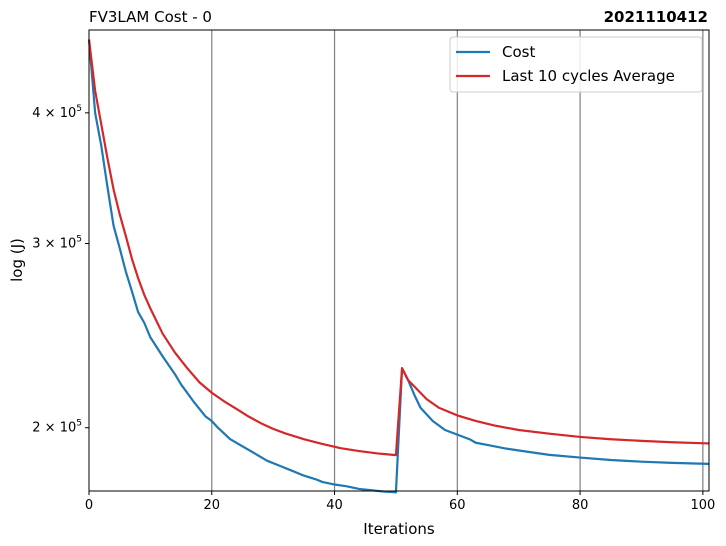 The width and height of the screenshot is (726, 546). What do you see at coordinates (656, 17) in the screenshot?
I see `chart-date-label: 2021110412` at bounding box center [656, 17].